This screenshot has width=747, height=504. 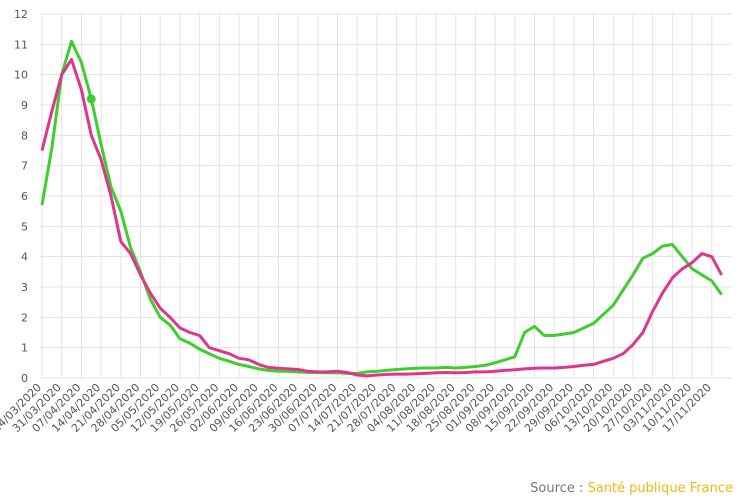 What do you see at coordinates (24, 378) in the screenshot?
I see `y-tick-label: 0` at bounding box center [24, 378].